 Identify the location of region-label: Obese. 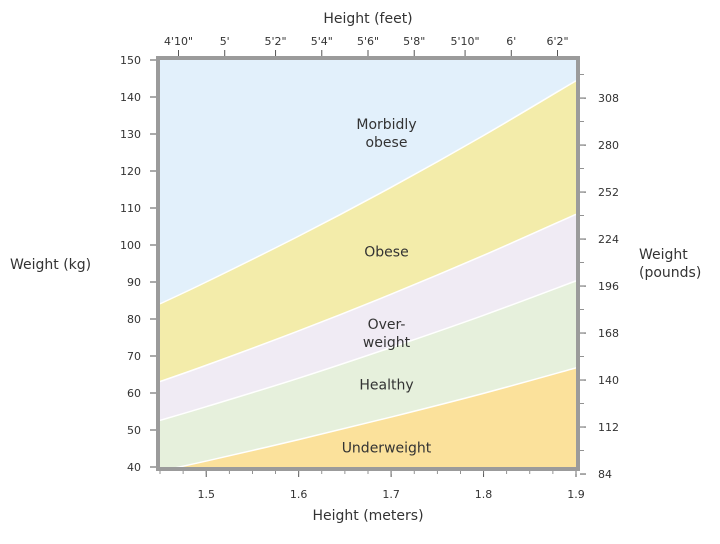
(386, 252).